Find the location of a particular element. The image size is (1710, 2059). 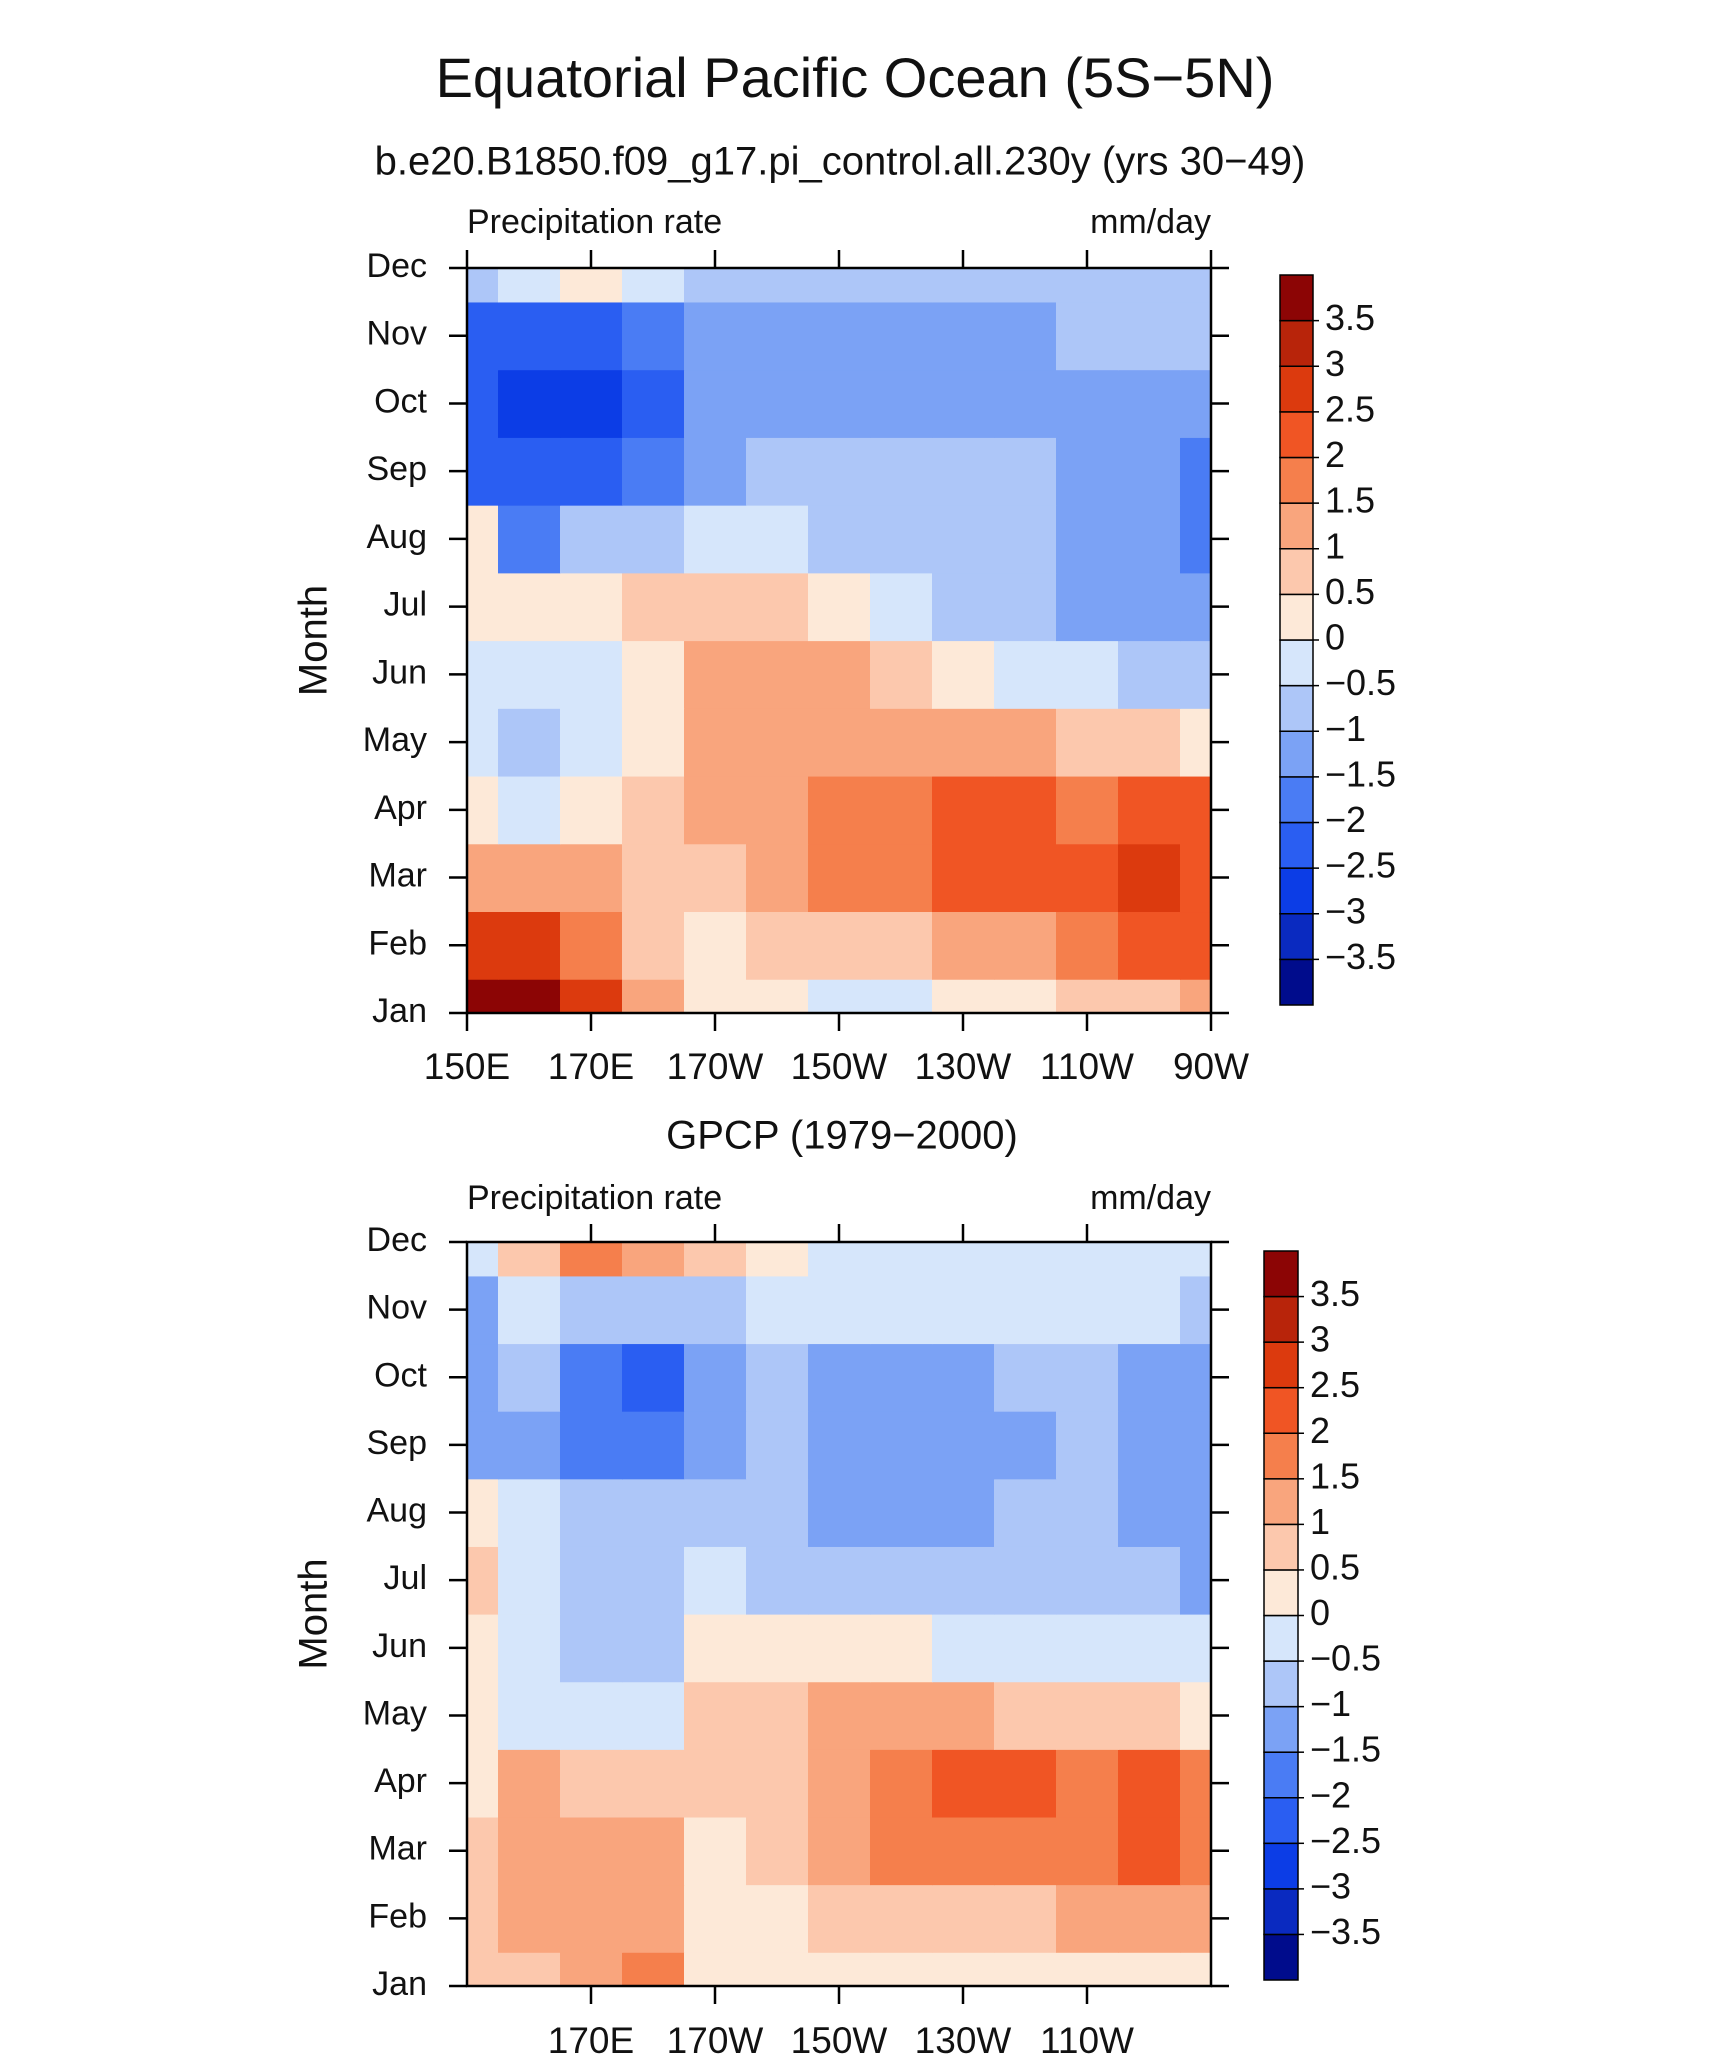

colorbar-label: 3 is located at coordinates (1320, 1339).